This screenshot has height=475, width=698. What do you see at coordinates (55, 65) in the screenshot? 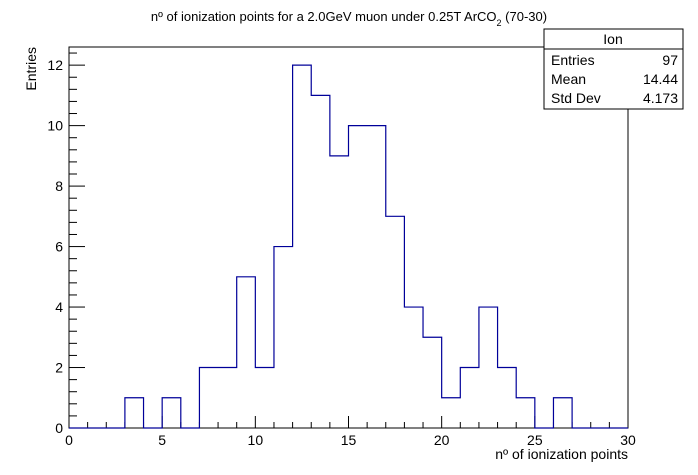
I see `y-tick-label: 12` at bounding box center [55, 65].